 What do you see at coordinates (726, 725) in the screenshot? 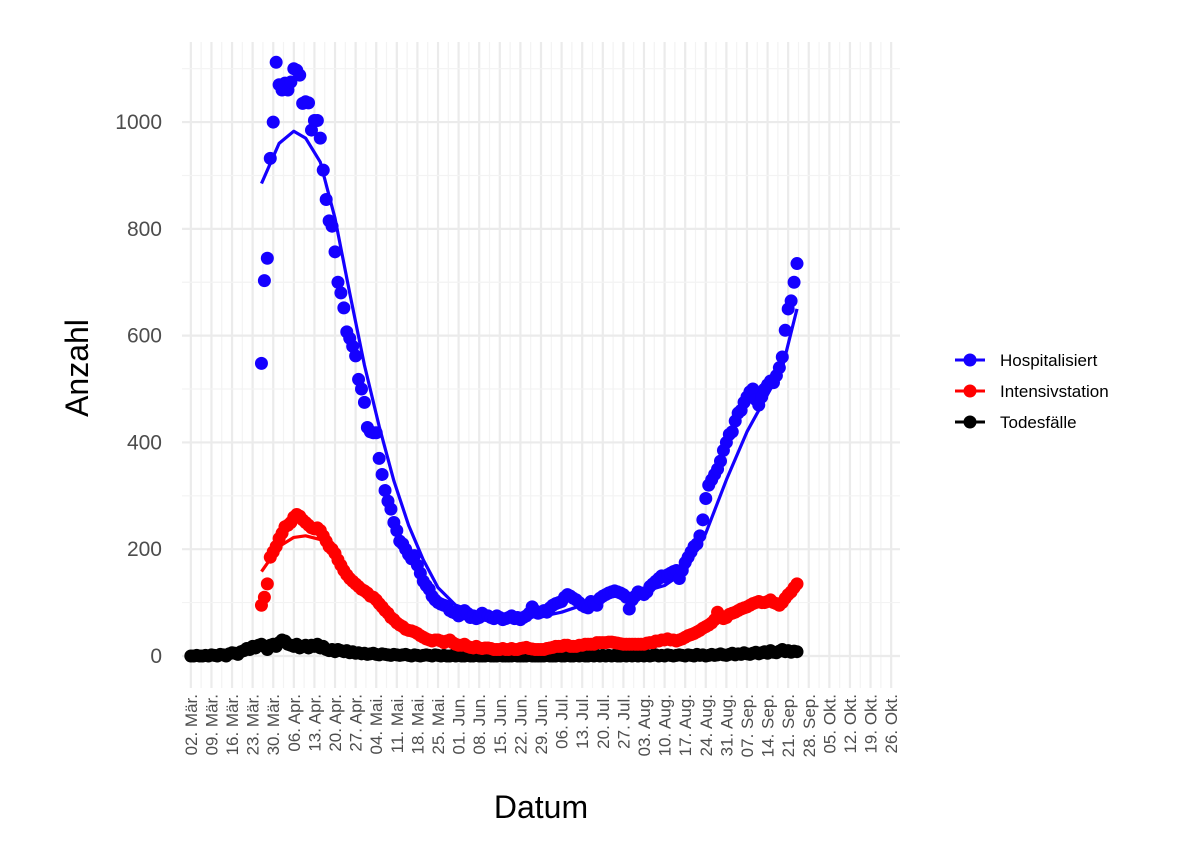
I see `x-tick-label: 31. Aug.` at bounding box center [726, 725].